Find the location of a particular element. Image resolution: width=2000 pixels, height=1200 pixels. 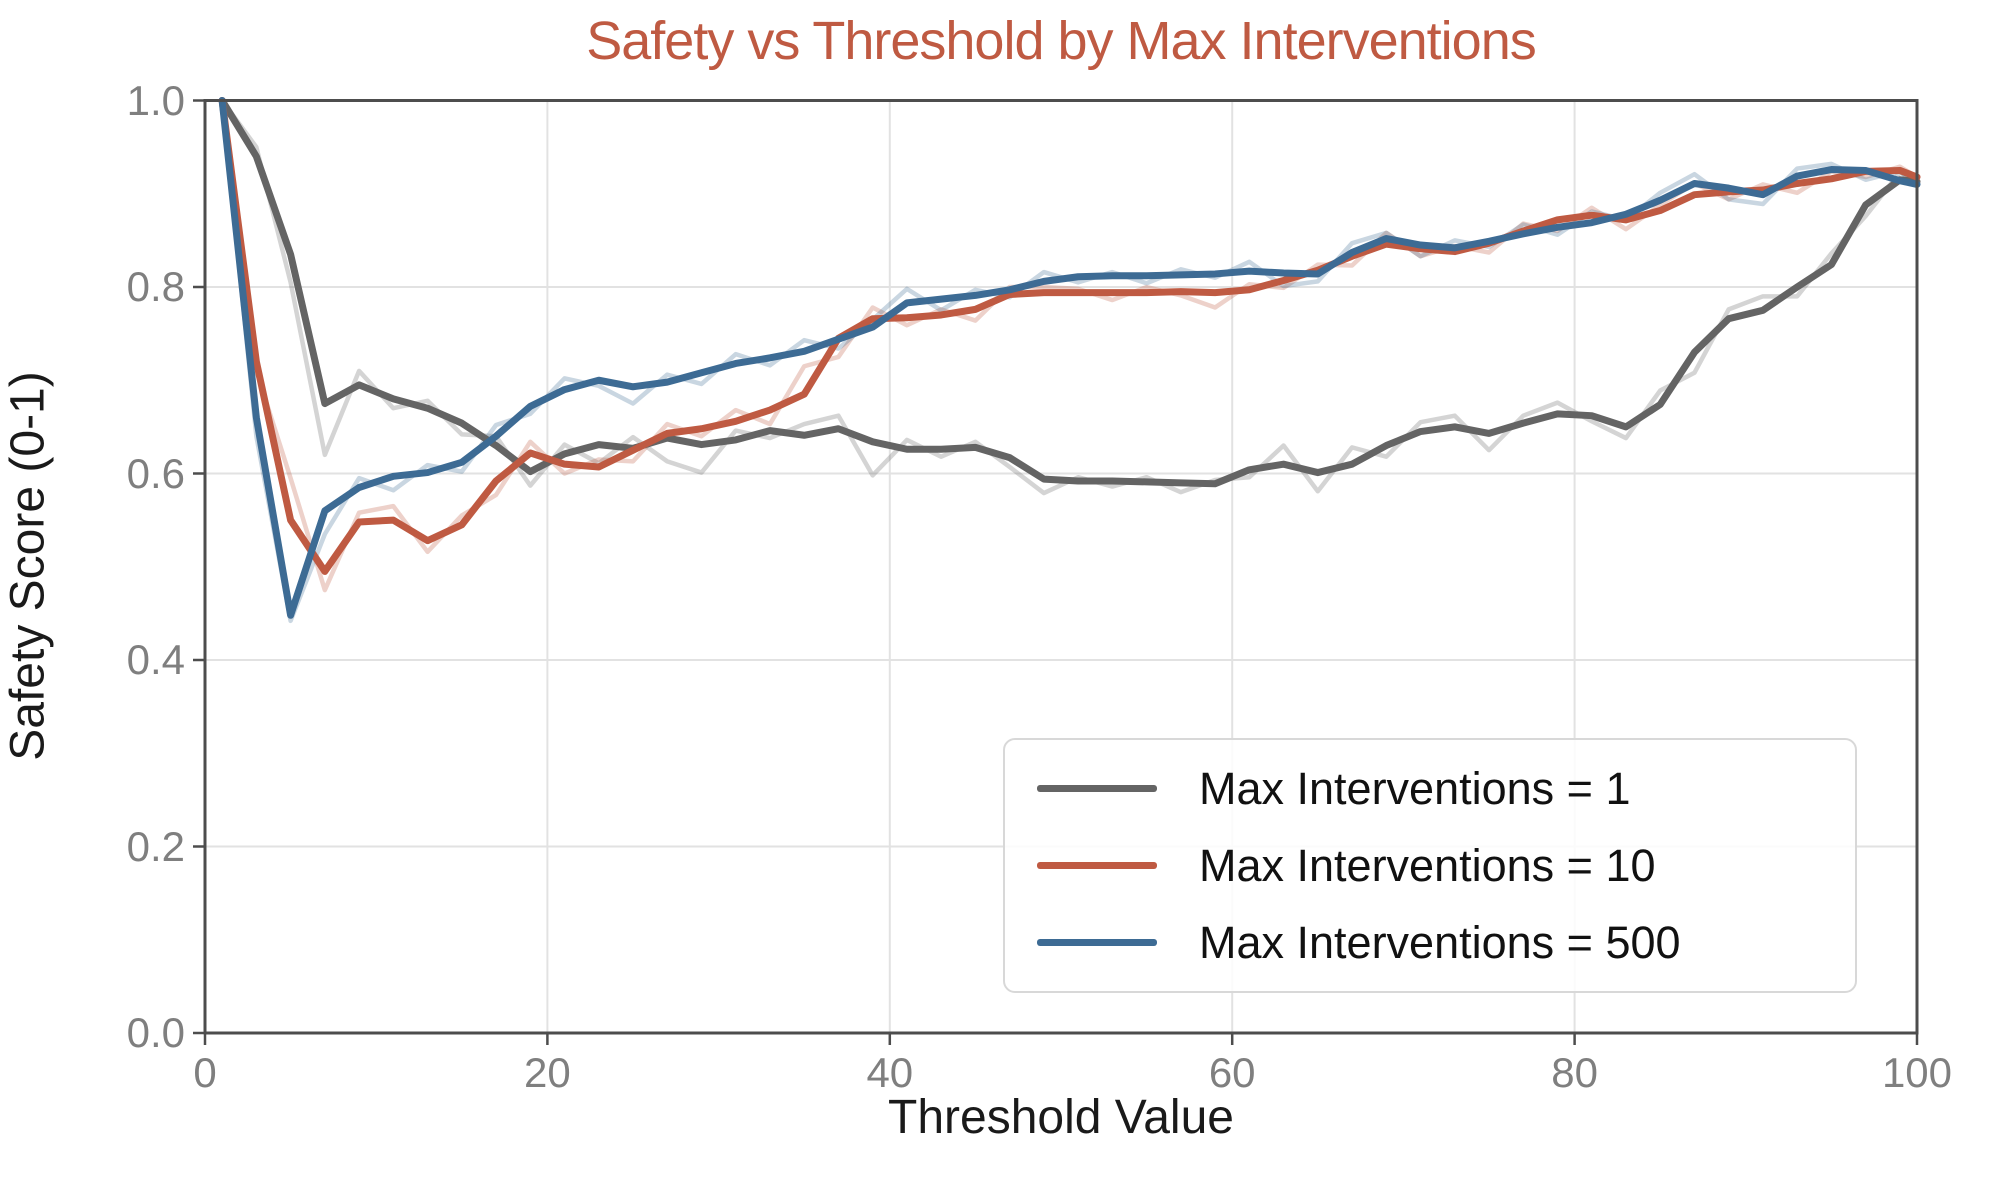

y-tick-label: 0.8 is located at coordinates (155, 286).